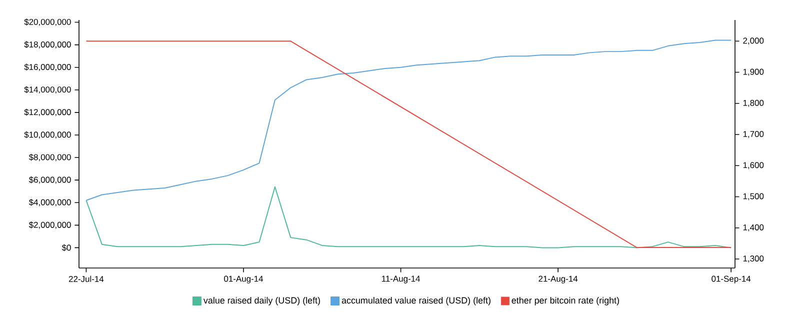 The height and width of the screenshot is (328, 800). I want to click on y2-tick-label: 1,400, so click(753, 228).